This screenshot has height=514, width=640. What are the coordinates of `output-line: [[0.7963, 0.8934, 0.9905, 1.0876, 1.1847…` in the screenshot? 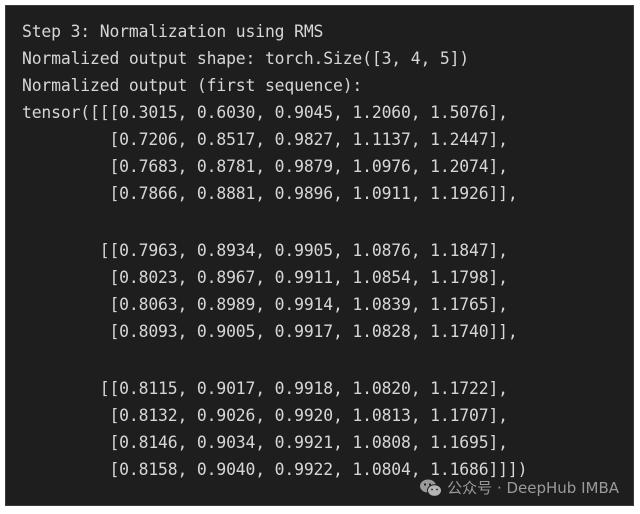 It's located at (265, 250).